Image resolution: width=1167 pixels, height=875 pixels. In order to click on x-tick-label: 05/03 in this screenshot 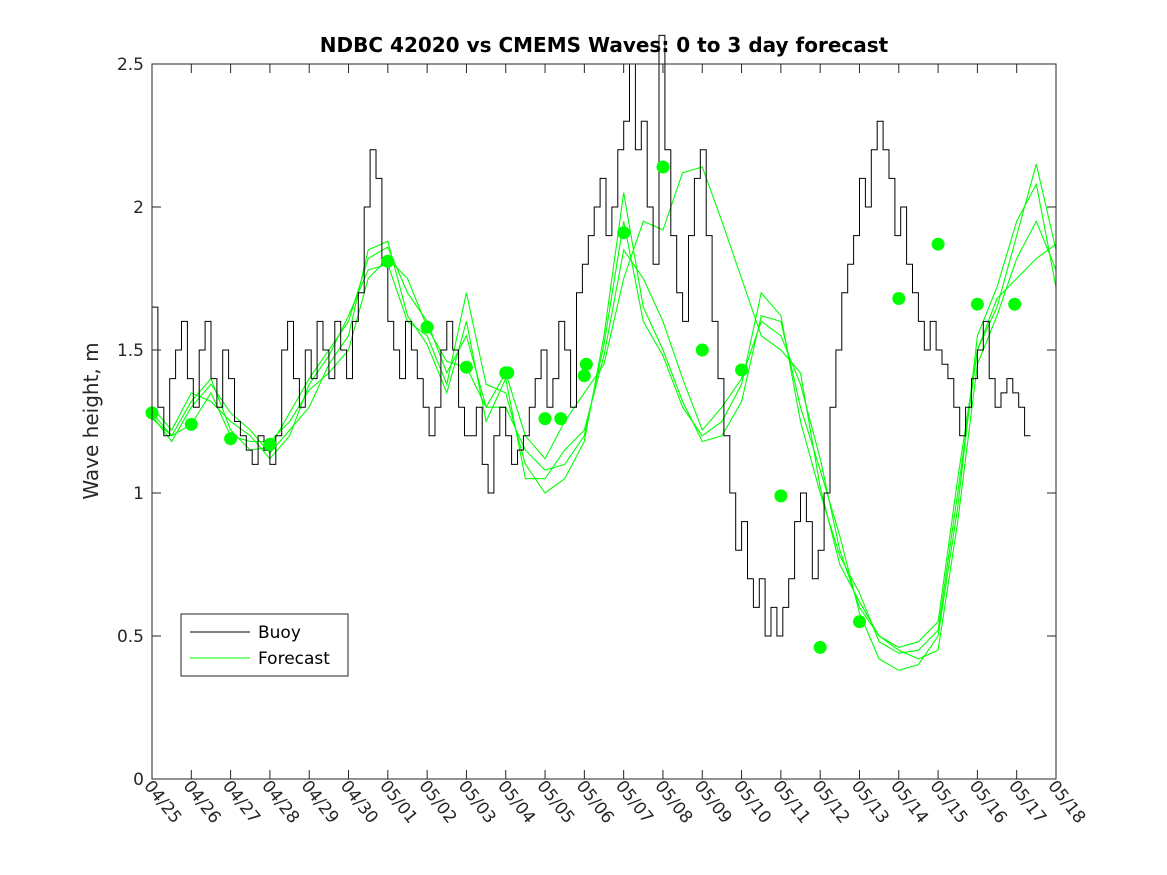, I will do `click(477, 802)`.